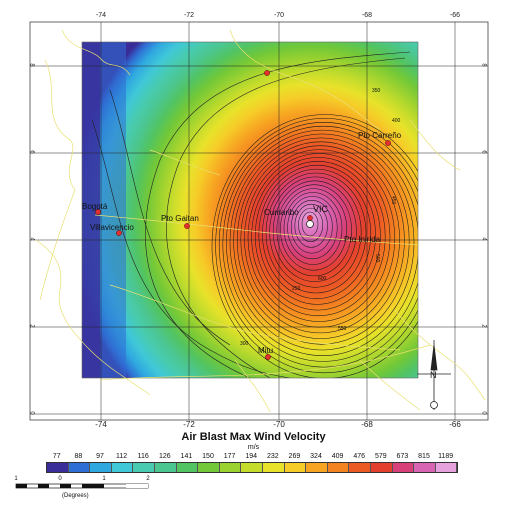 This screenshot has width=507, height=521. What do you see at coordinates (229, 456) in the screenshot?
I see `legend-value: 177` at bounding box center [229, 456].